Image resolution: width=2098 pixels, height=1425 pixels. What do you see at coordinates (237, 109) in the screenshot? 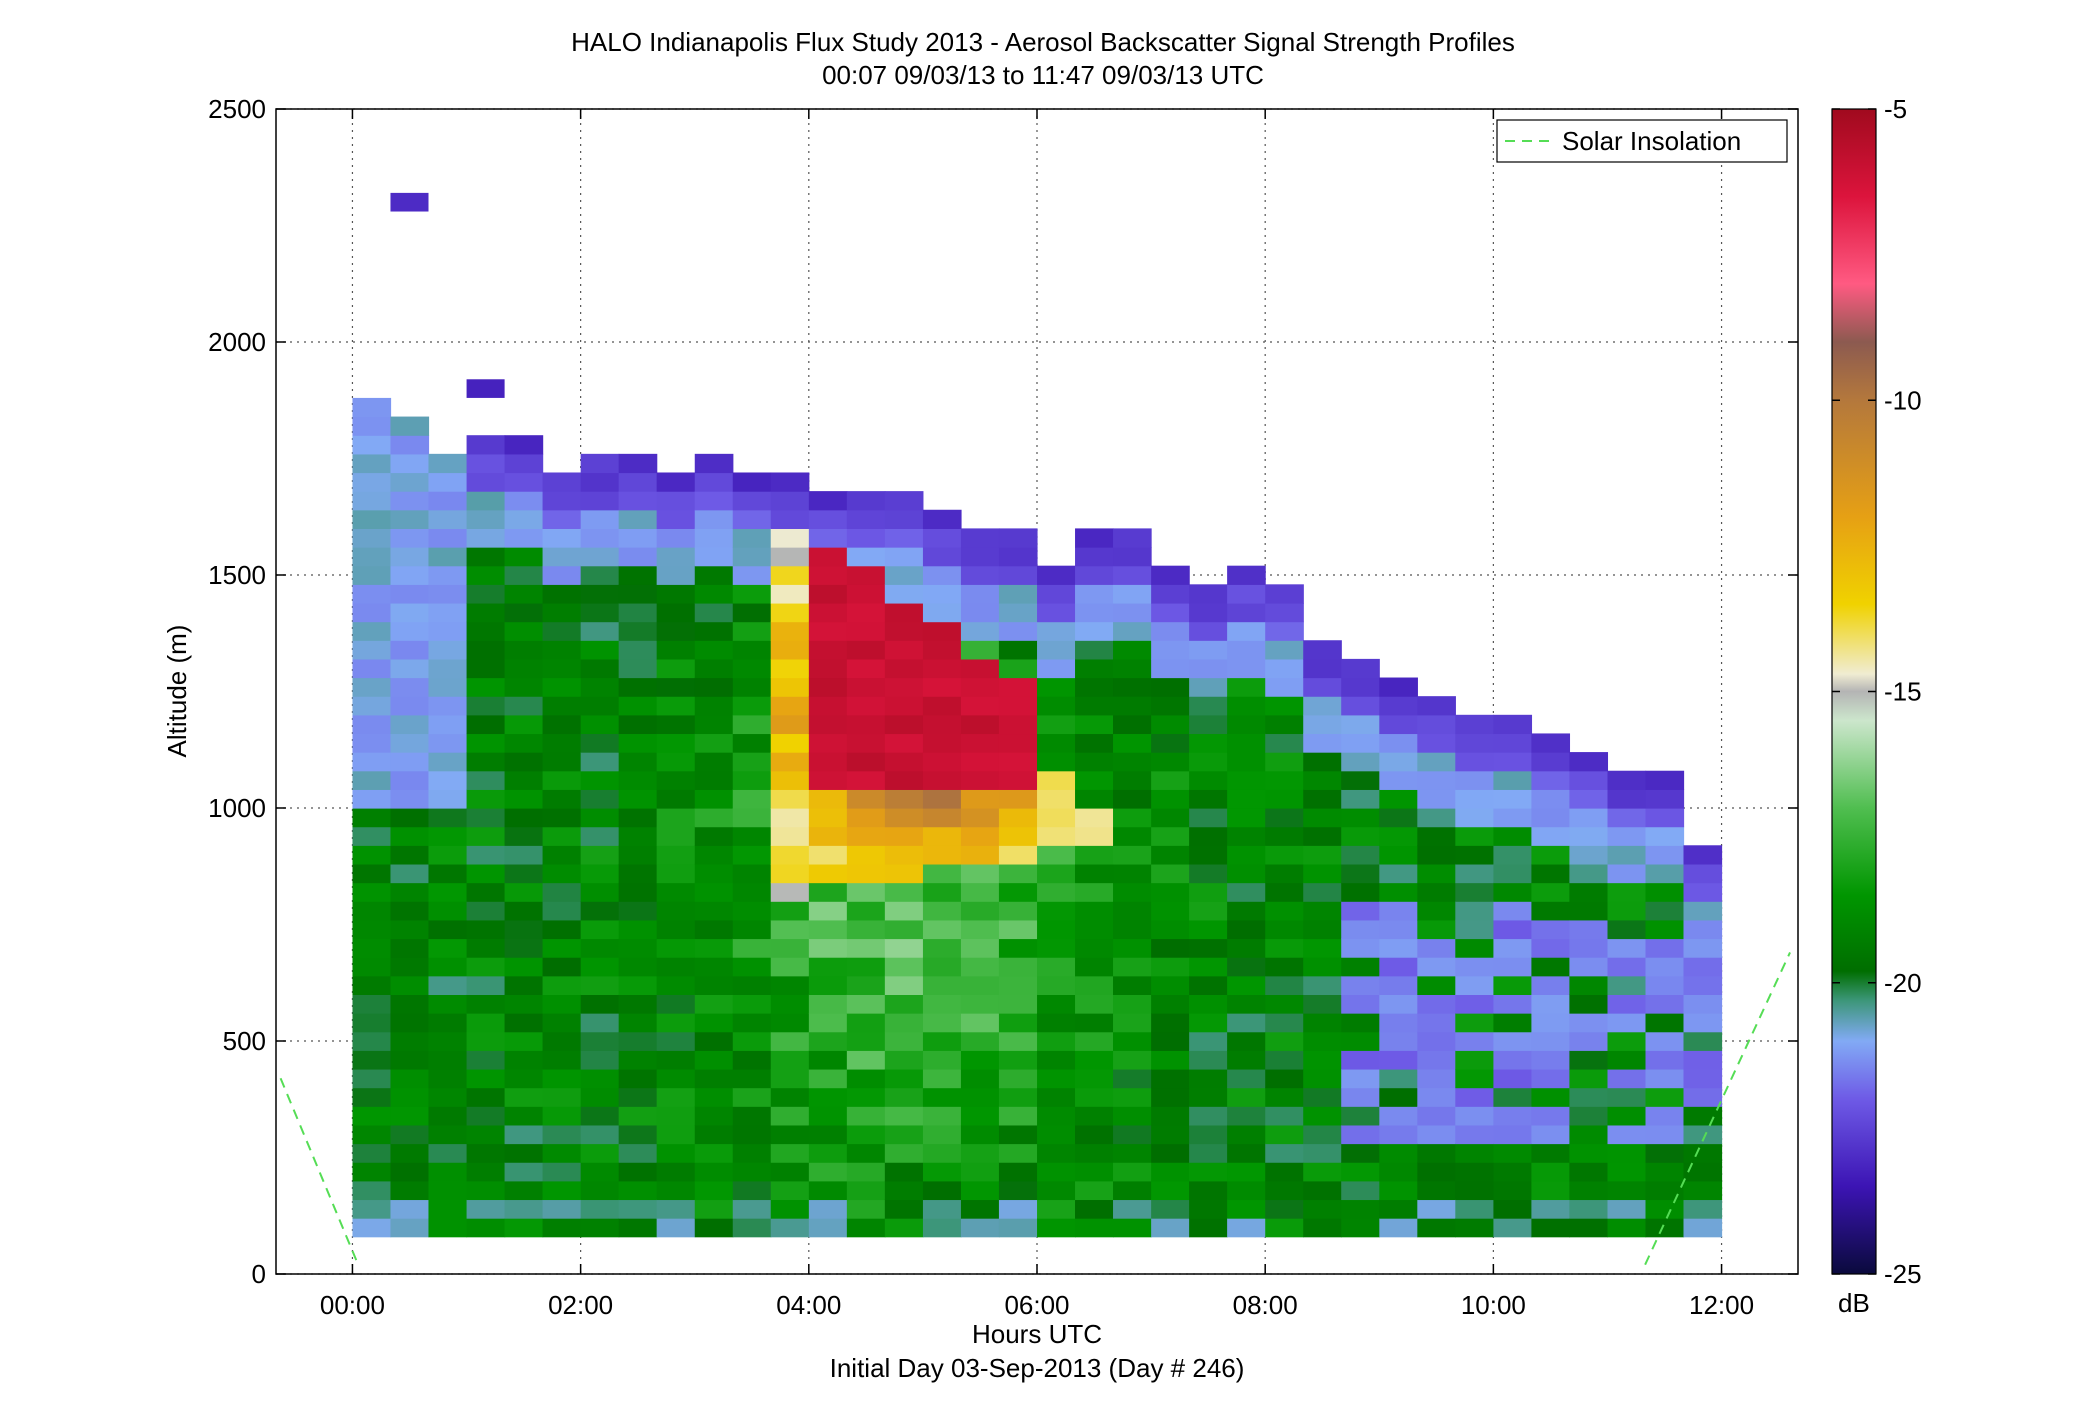
I see `y-tick-label: 2500` at bounding box center [237, 109].